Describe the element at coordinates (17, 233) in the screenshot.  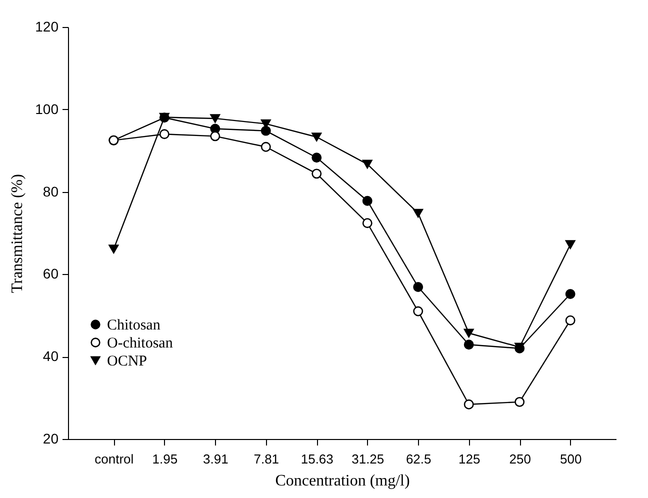
I see `y-axis-title: Transmittance (%)` at that location.